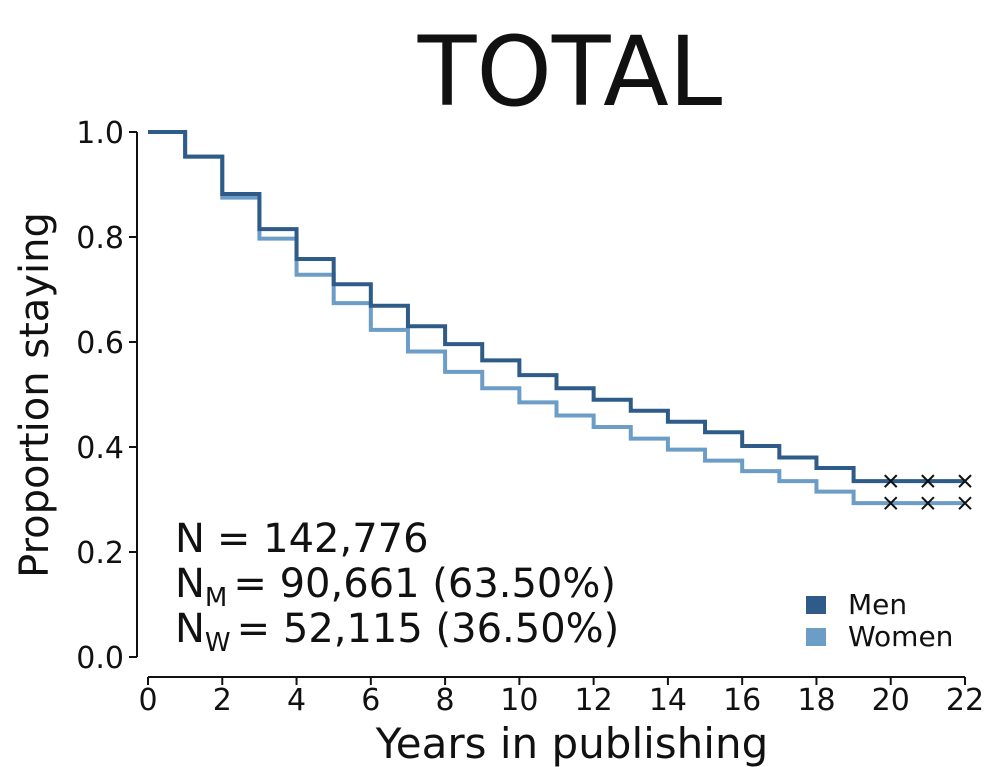 This screenshot has height=767, width=989. Describe the element at coordinates (100, 553) in the screenshot. I see `y-tick-label: 0.2` at that location.